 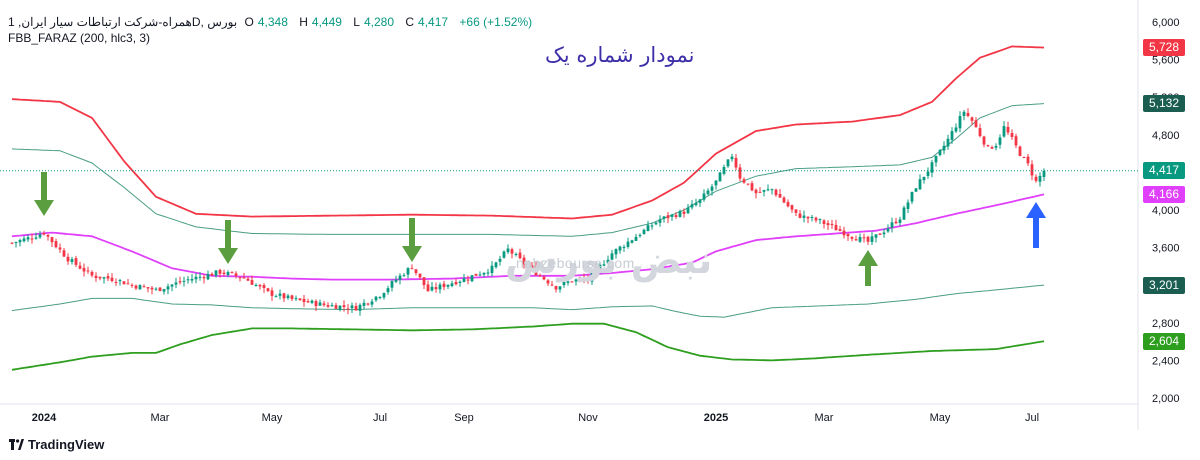 What do you see at coordinates (79, 38) in the screenshot?
I see `indicator-legend: FBB_FARAZ (200, hlc3, 3)` at bounding box center [79, 38].